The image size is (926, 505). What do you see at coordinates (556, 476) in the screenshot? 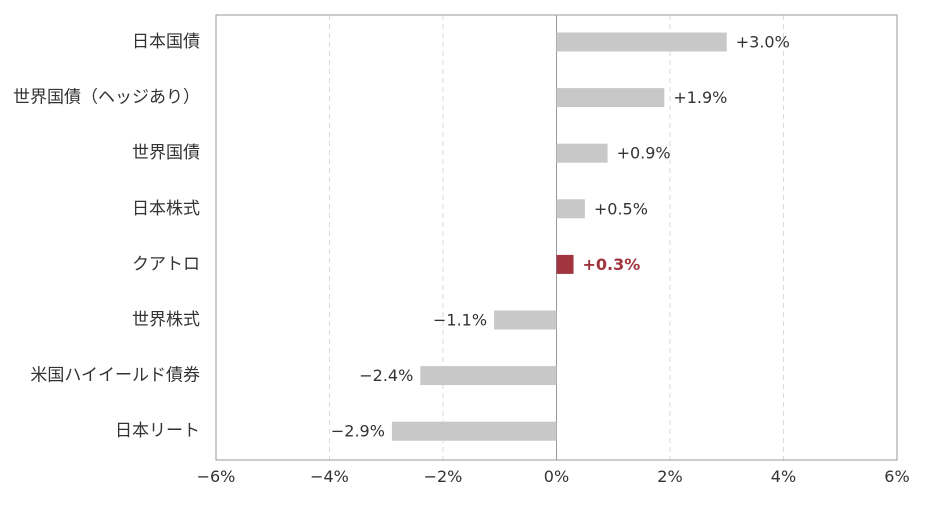
I see `x-tick-label-3: 0%` at bounding box center [556, 476].